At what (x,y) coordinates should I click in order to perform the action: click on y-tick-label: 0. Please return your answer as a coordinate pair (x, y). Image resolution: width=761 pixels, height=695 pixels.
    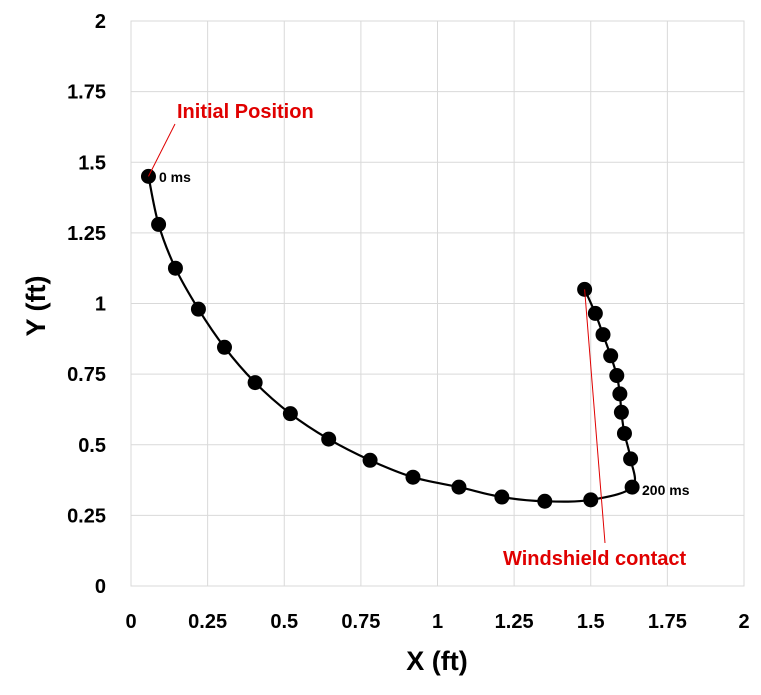
    Looking at the image, I should click on (100, 587).